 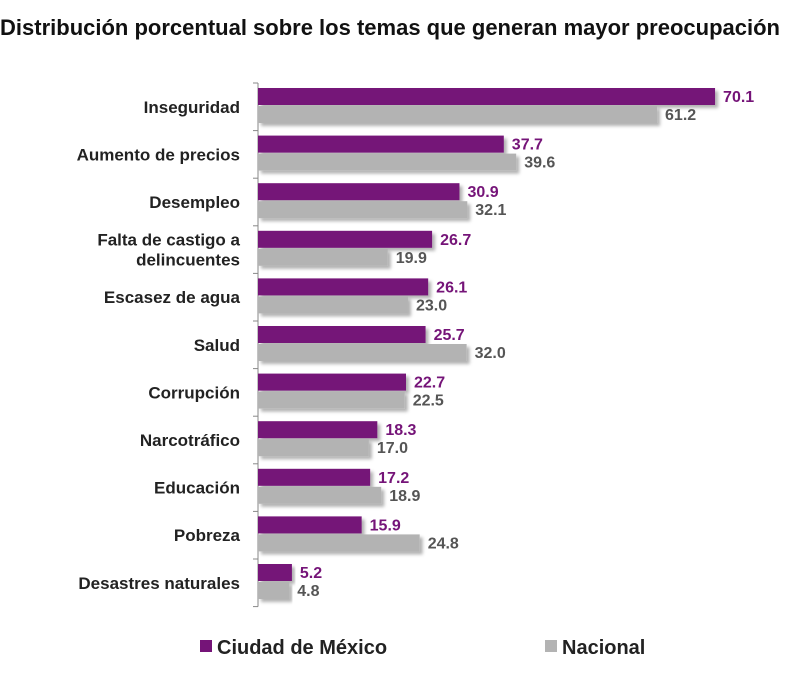 I want to click on category-label: Inseguridad, so click(x=192, y=107).